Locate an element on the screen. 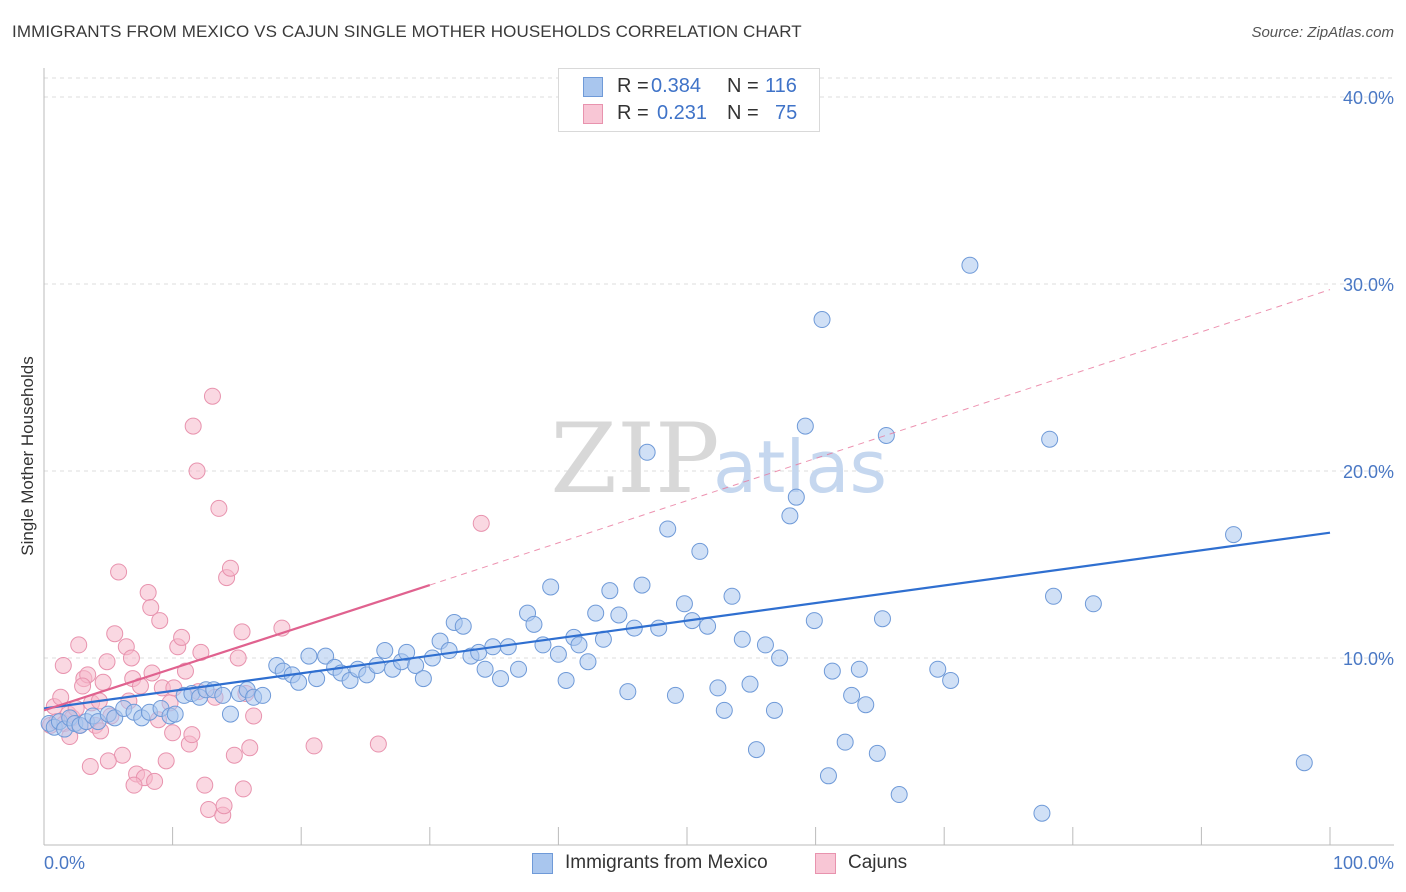  cajun-trend-line is located at coordinates (237, 648).